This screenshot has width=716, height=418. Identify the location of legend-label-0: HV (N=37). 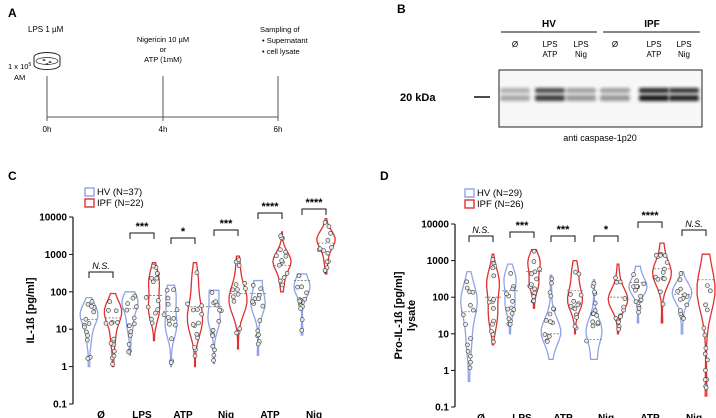
(119, 192).